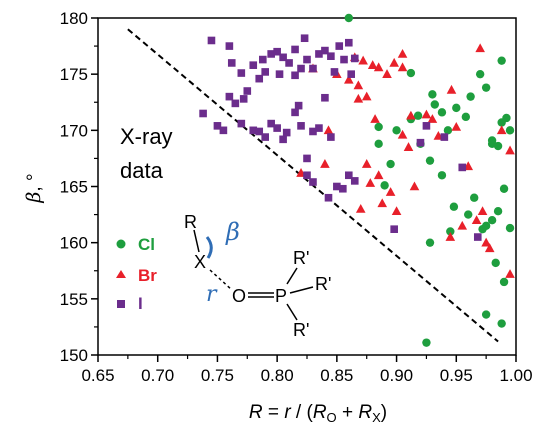  What do you see at coordinates (121, 304) in the screenshot?
I see `legend-marker-i` at bounding box center [121, 304].